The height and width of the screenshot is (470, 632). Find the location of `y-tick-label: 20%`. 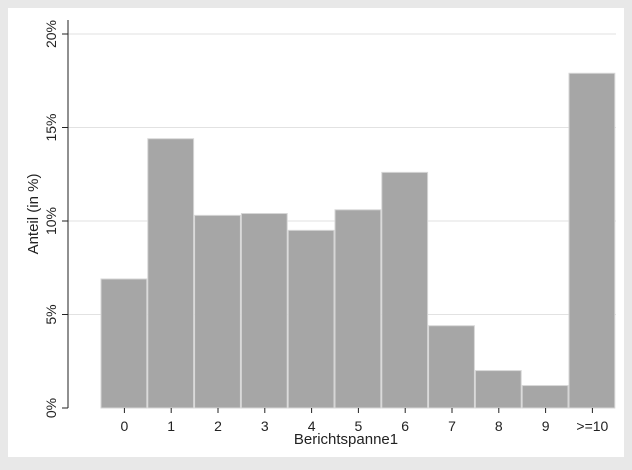

y-tick-label: 20% is located at coordinates (51, 34).